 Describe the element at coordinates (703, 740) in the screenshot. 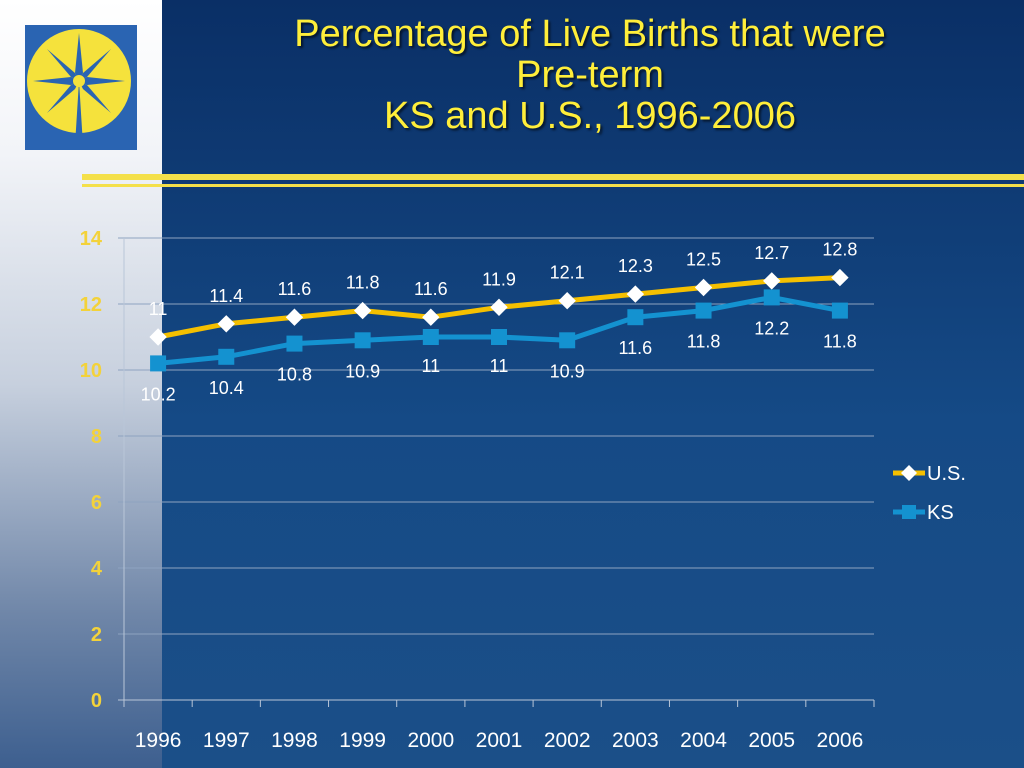

I see `x-tick-label: 2004` at that location.